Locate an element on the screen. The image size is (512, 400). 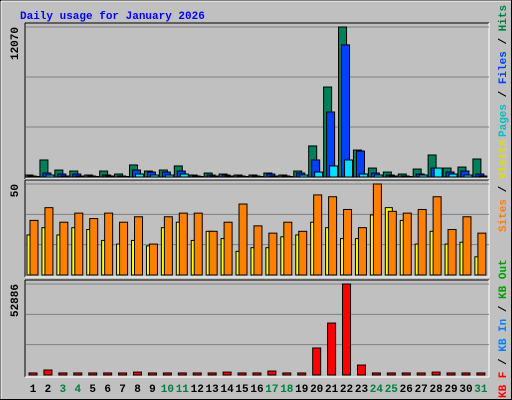
legend-entry: Sites is located at coordinates (504, 215).